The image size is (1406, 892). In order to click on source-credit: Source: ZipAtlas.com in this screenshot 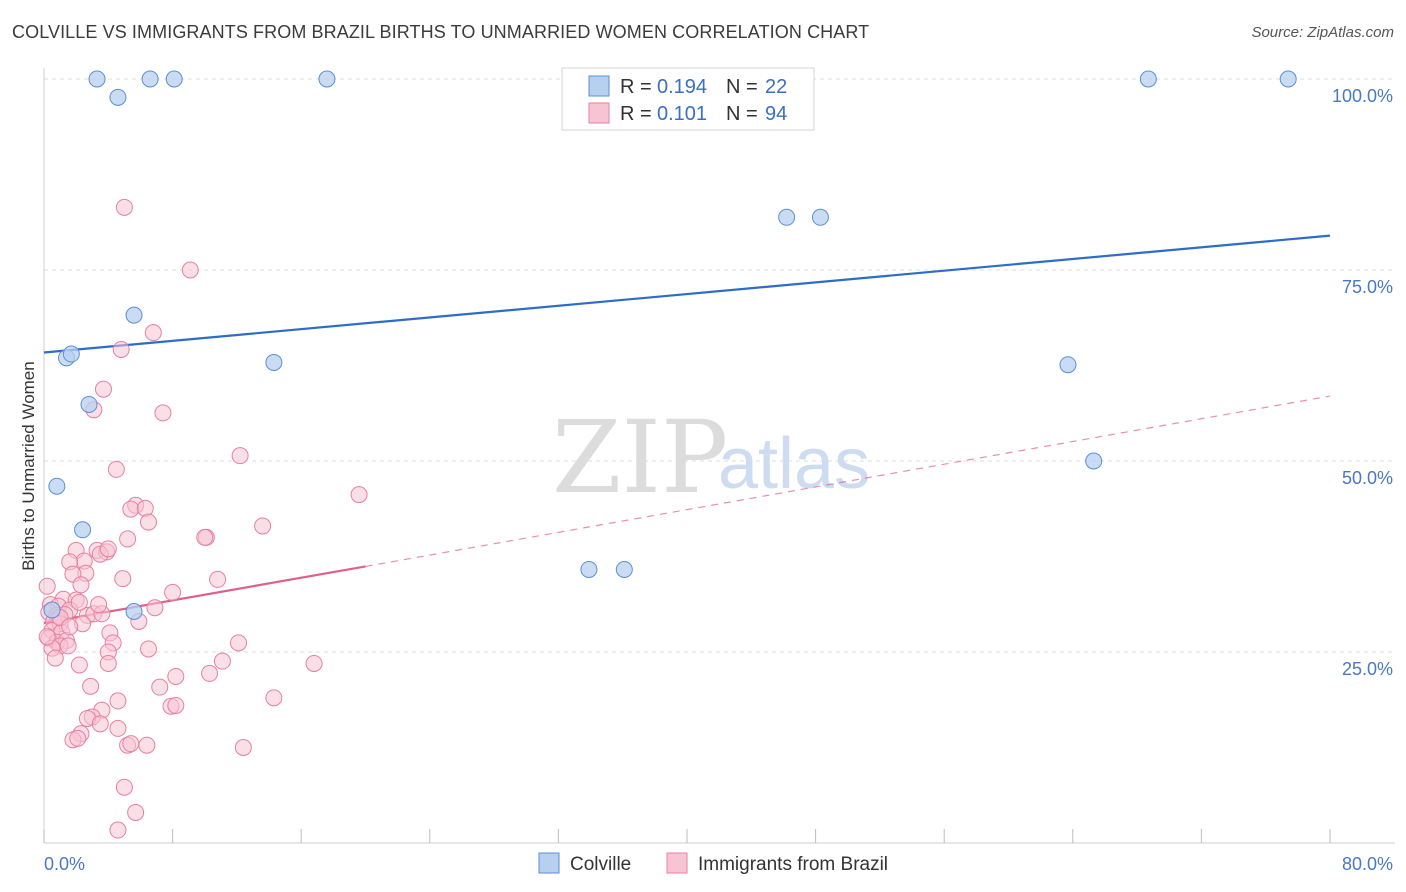, I will do `click(1322, 32)`.